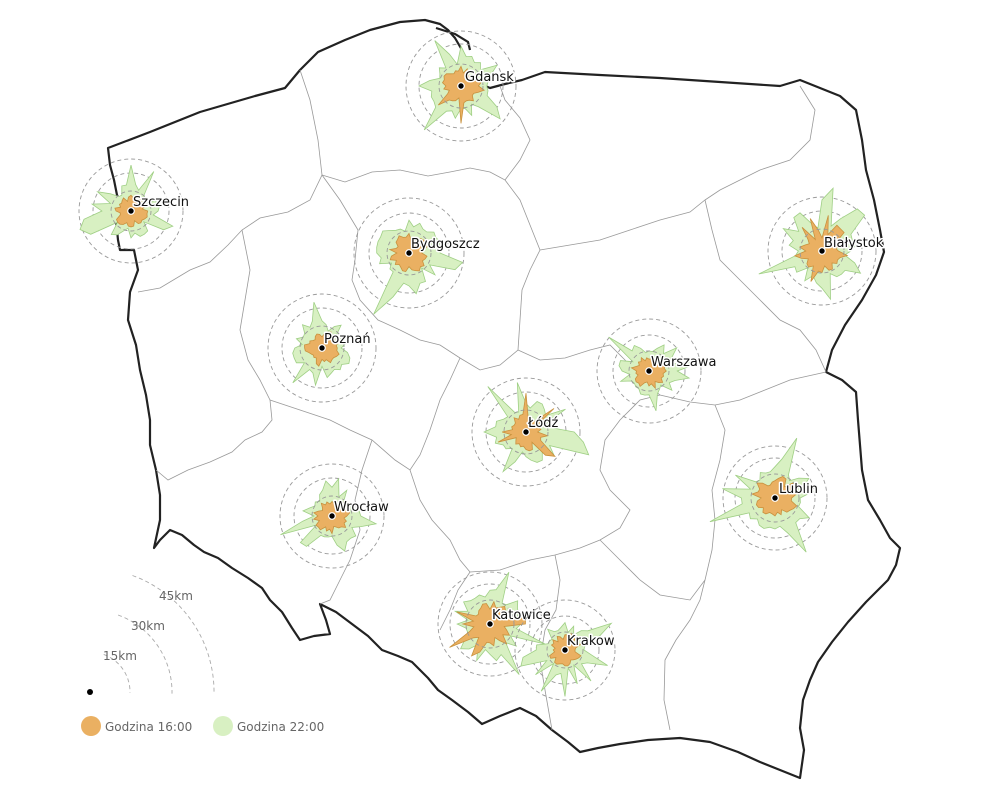 The image size is (1000, 800). I want to click on scale-origin-dot, so click(90, 692).